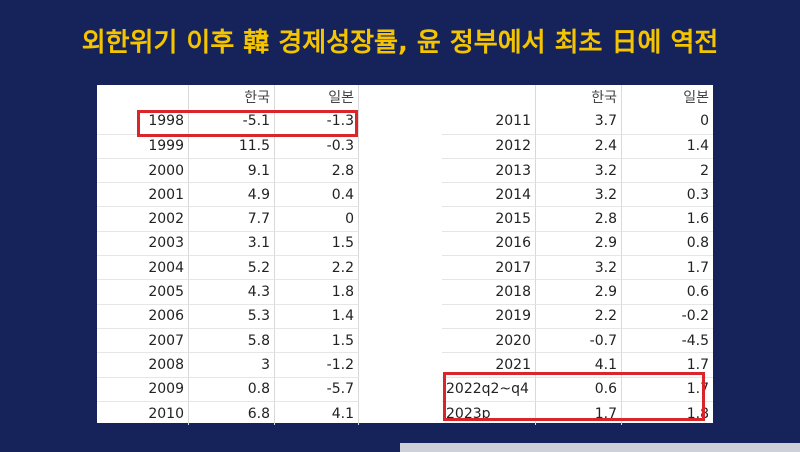  I want to click on cell-year: 2011, so click(489, 121).